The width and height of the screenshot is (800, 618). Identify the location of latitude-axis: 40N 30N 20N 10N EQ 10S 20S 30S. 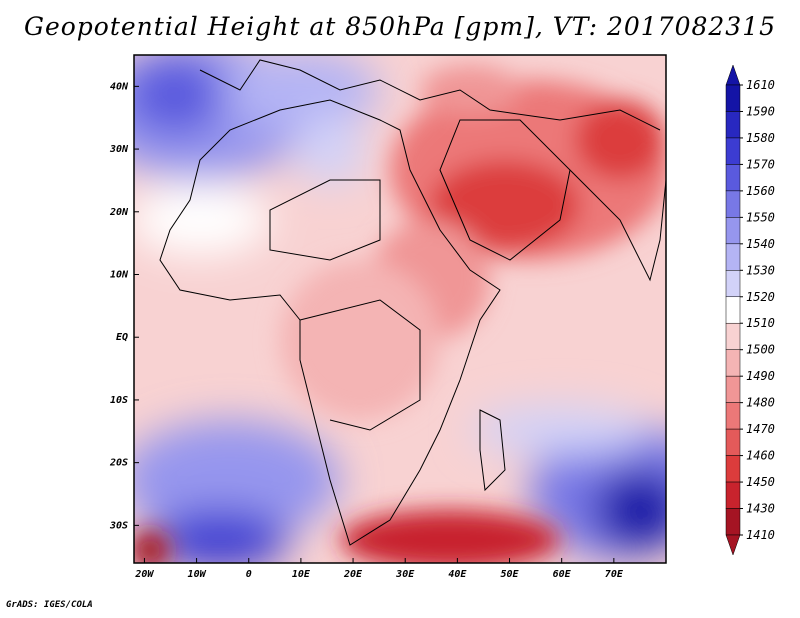
(124, 306).